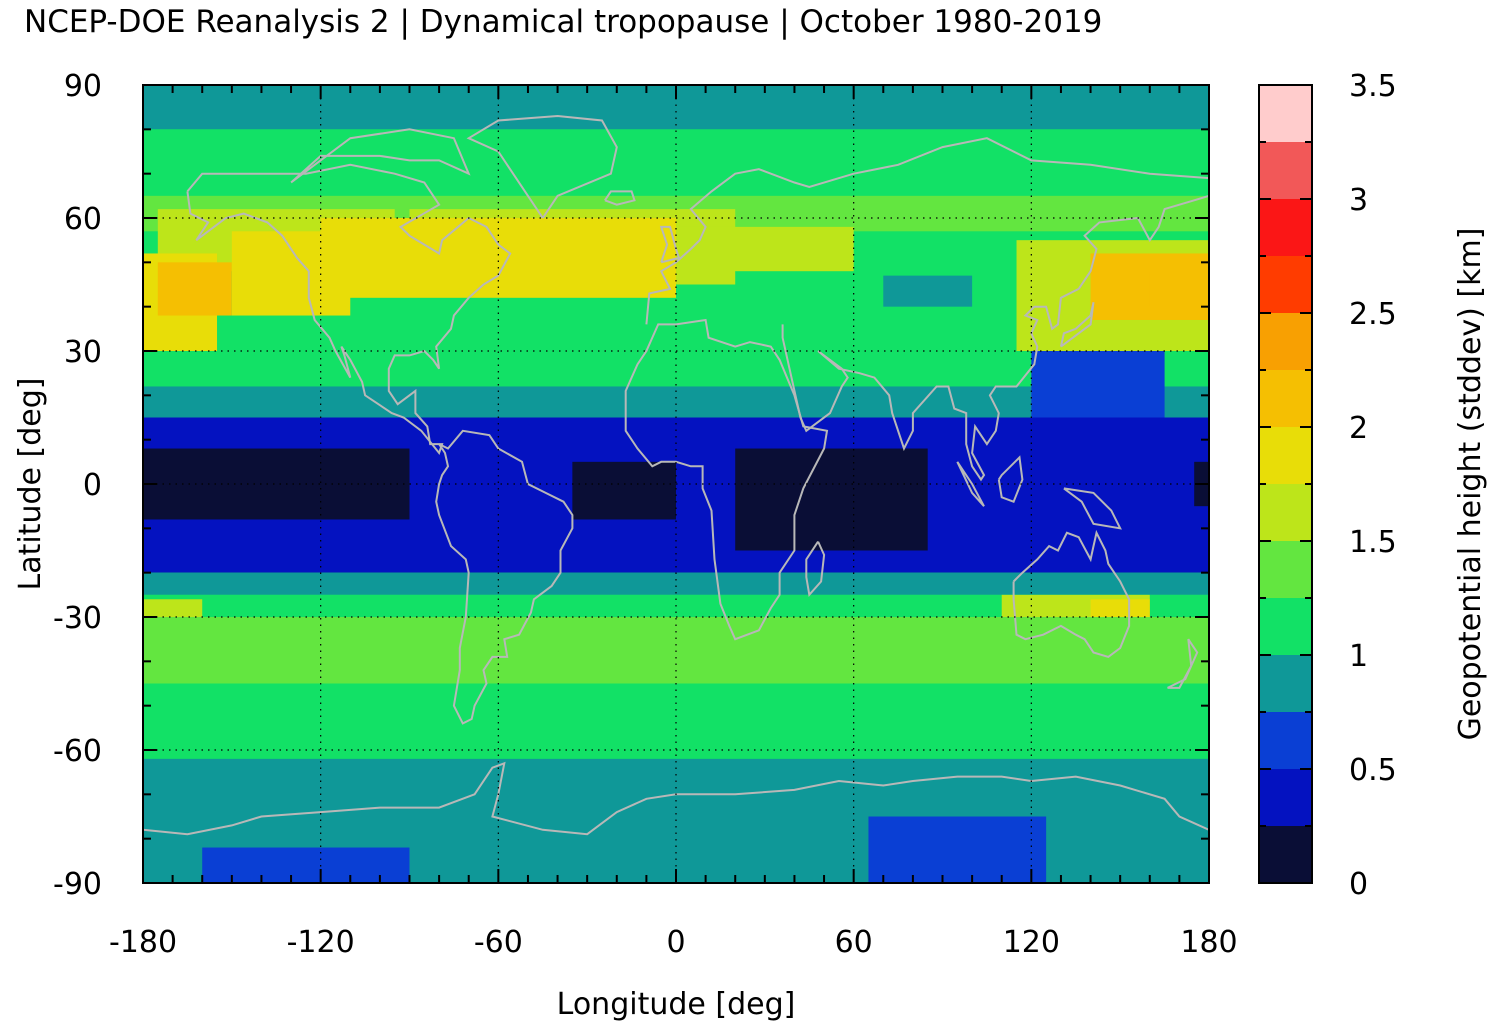  What do you see at coordinates (83, 219) in the screenshot?
I see `y-tick-label: 60` at bounding box center [83, 219].